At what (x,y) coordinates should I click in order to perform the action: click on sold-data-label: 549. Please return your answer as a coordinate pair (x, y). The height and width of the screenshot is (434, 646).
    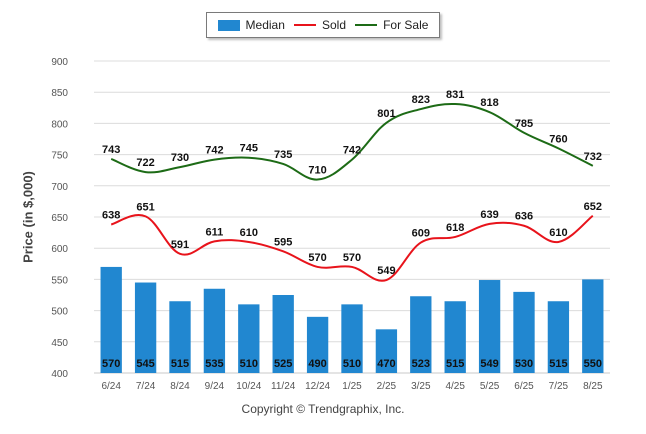
    Looking at the image, I should click on (386, 271).